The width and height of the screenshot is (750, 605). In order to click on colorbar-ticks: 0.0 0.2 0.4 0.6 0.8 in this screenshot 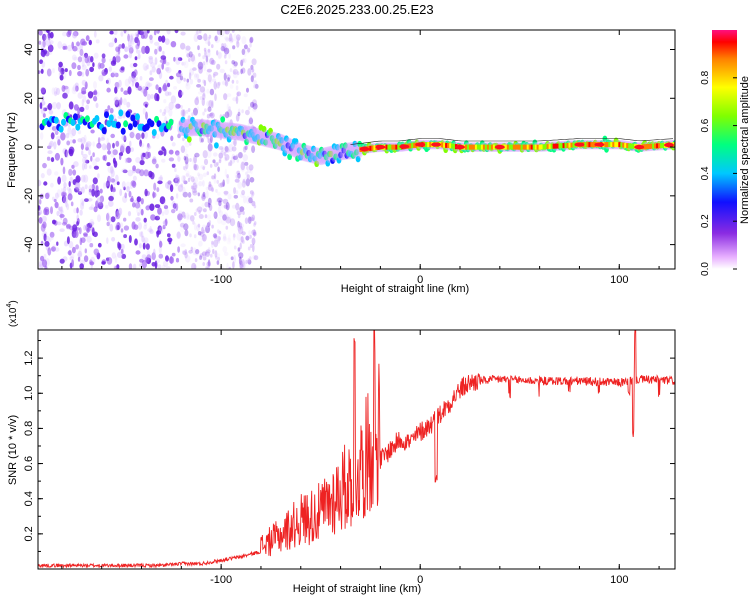, I will do `click(718, 173)`.